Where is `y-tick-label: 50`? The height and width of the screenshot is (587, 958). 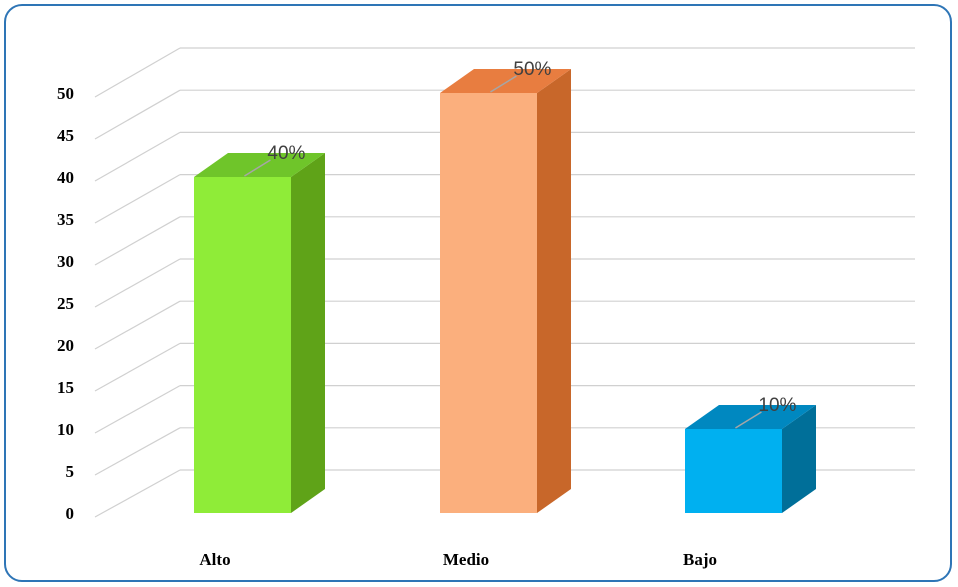
y-tick-label: 50 is located at coordinates (65, 93).